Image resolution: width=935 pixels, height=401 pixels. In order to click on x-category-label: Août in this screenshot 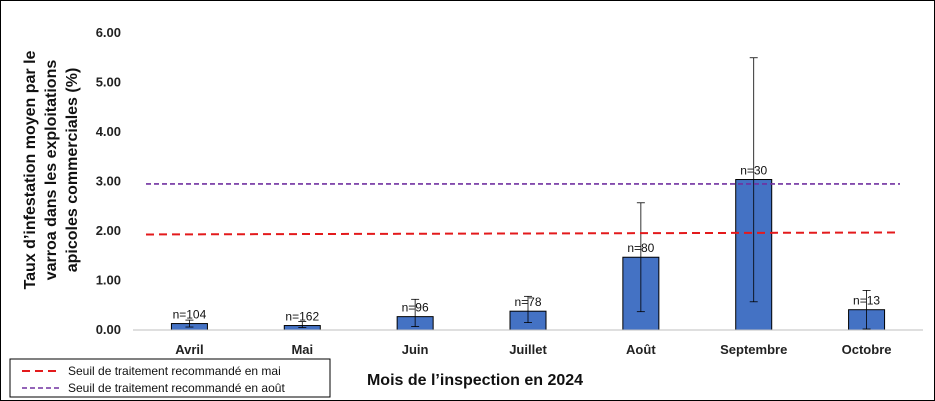, I will do `click(641, 349)`.